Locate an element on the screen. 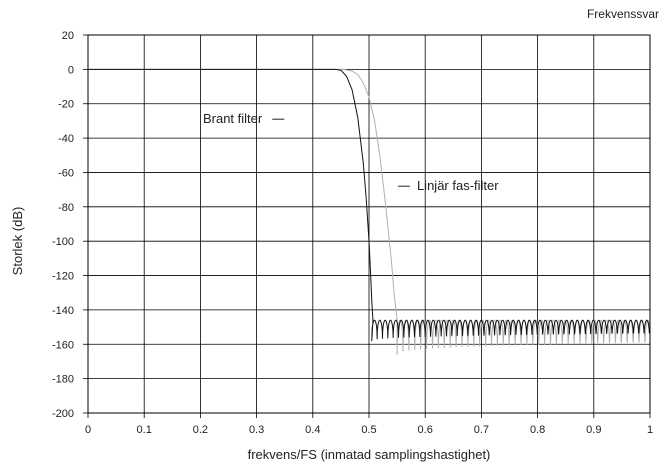 The width and height of the screenshot is (667, 472). y-tick-label: -160 is located at coordinates (63, 345).